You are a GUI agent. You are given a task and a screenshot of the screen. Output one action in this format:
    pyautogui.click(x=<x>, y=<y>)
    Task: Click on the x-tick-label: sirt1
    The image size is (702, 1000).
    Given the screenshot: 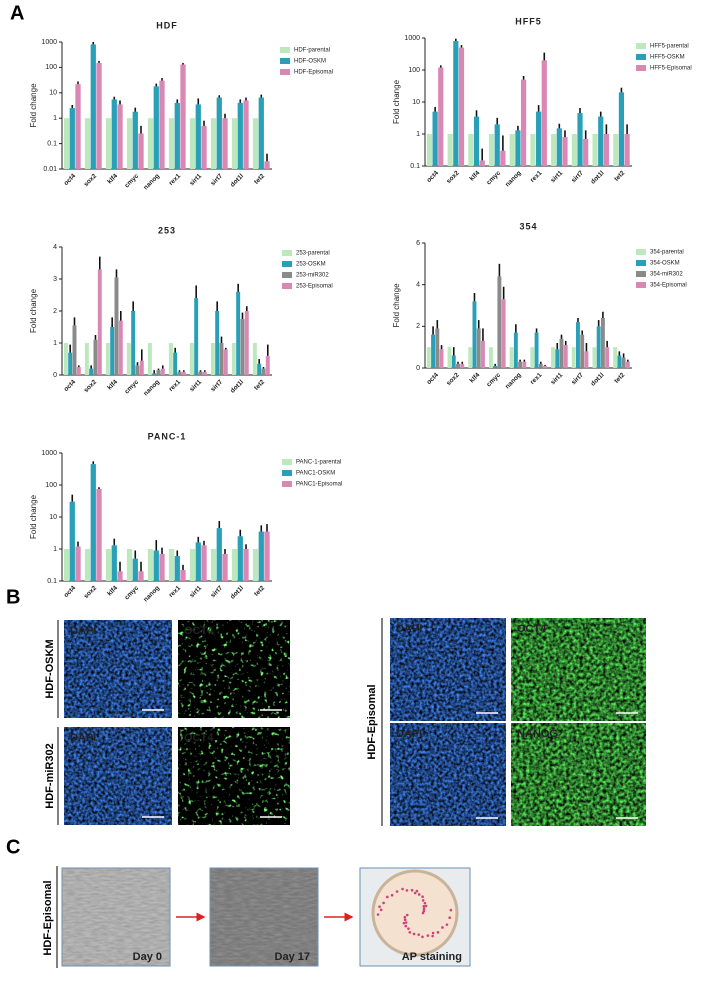 What is the action you would take?
    pyautogui.click(x=557, y=378)
    